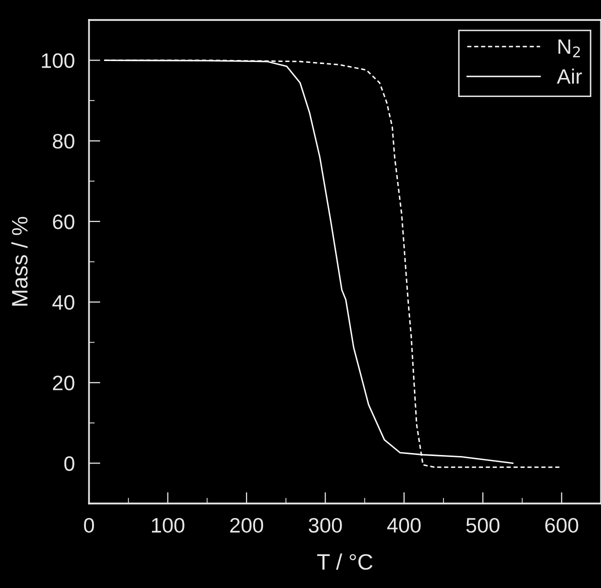  I want to click on x-tick-label: 300, so click(325, 525).